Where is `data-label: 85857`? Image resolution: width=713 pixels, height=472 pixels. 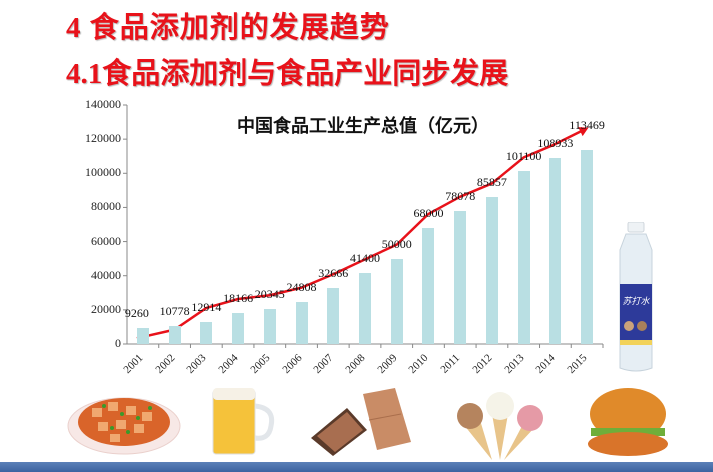
data-label: 85857 is located at coordinates (491, 182).